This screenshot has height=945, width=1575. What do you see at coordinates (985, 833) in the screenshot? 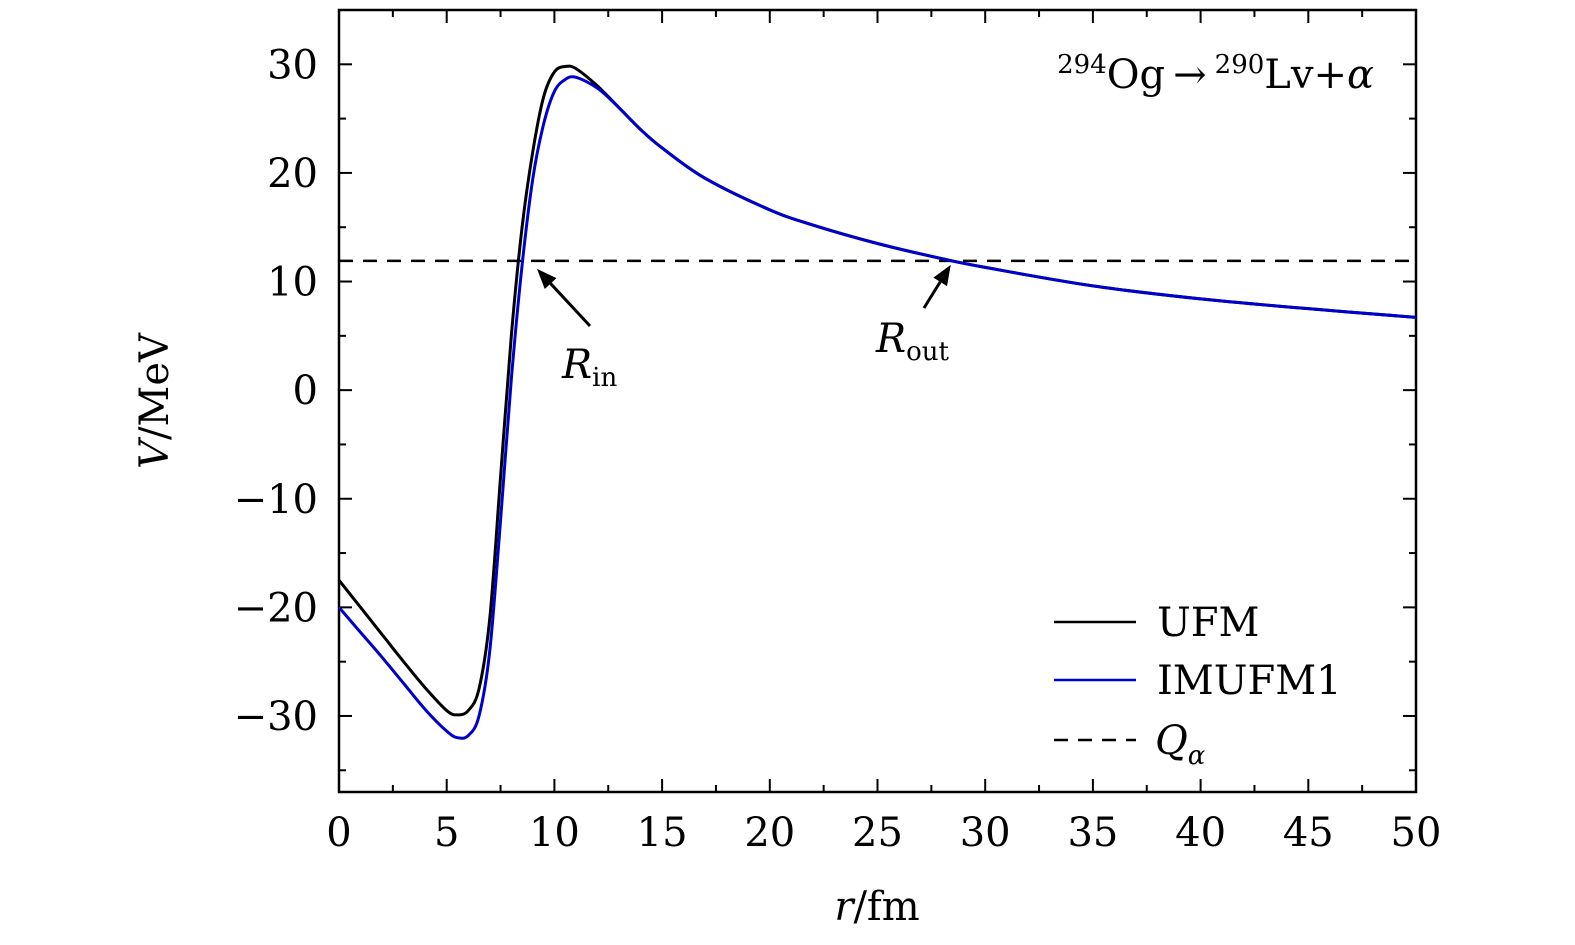
I see `x-tick-label: 30` at bounding box center [985, 833].